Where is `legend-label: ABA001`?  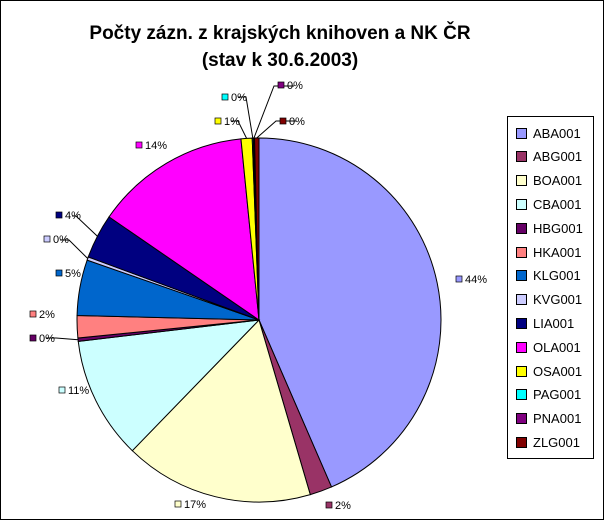 legend-label: ABA001 is located at coordinates (557, 133).